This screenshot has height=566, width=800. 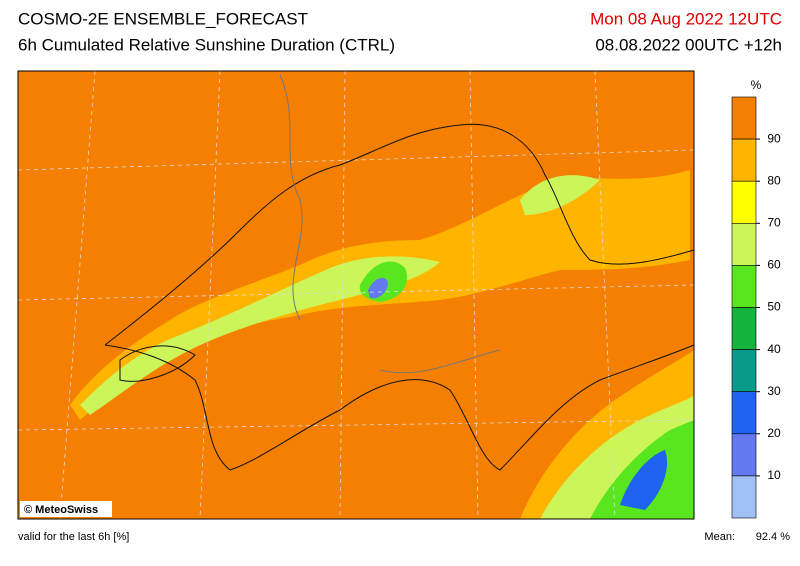 I want to click on credit: © MeteoSwiss, so click(x=61, y=510).